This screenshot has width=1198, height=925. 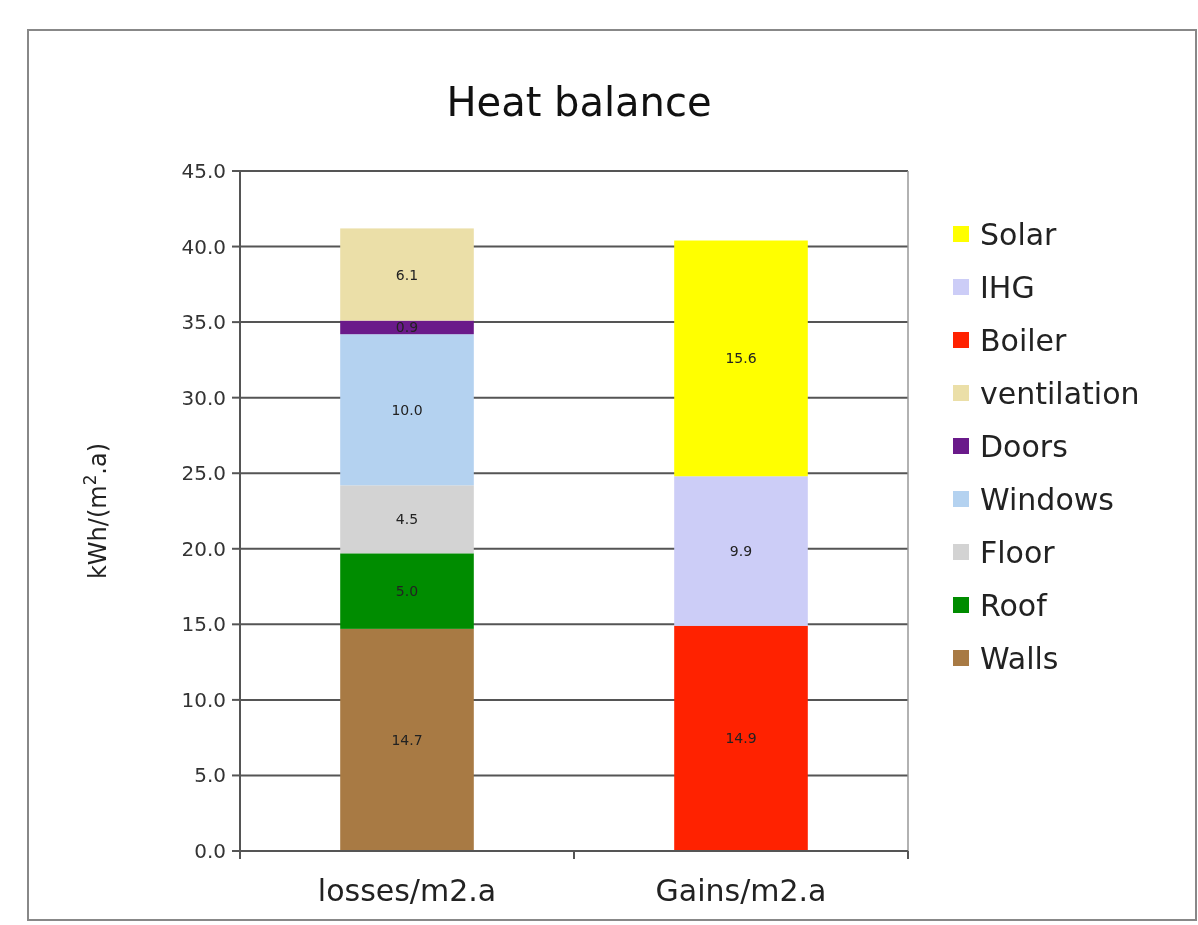 I want to click on data-label: 4.5, so click(x=407, y=519).